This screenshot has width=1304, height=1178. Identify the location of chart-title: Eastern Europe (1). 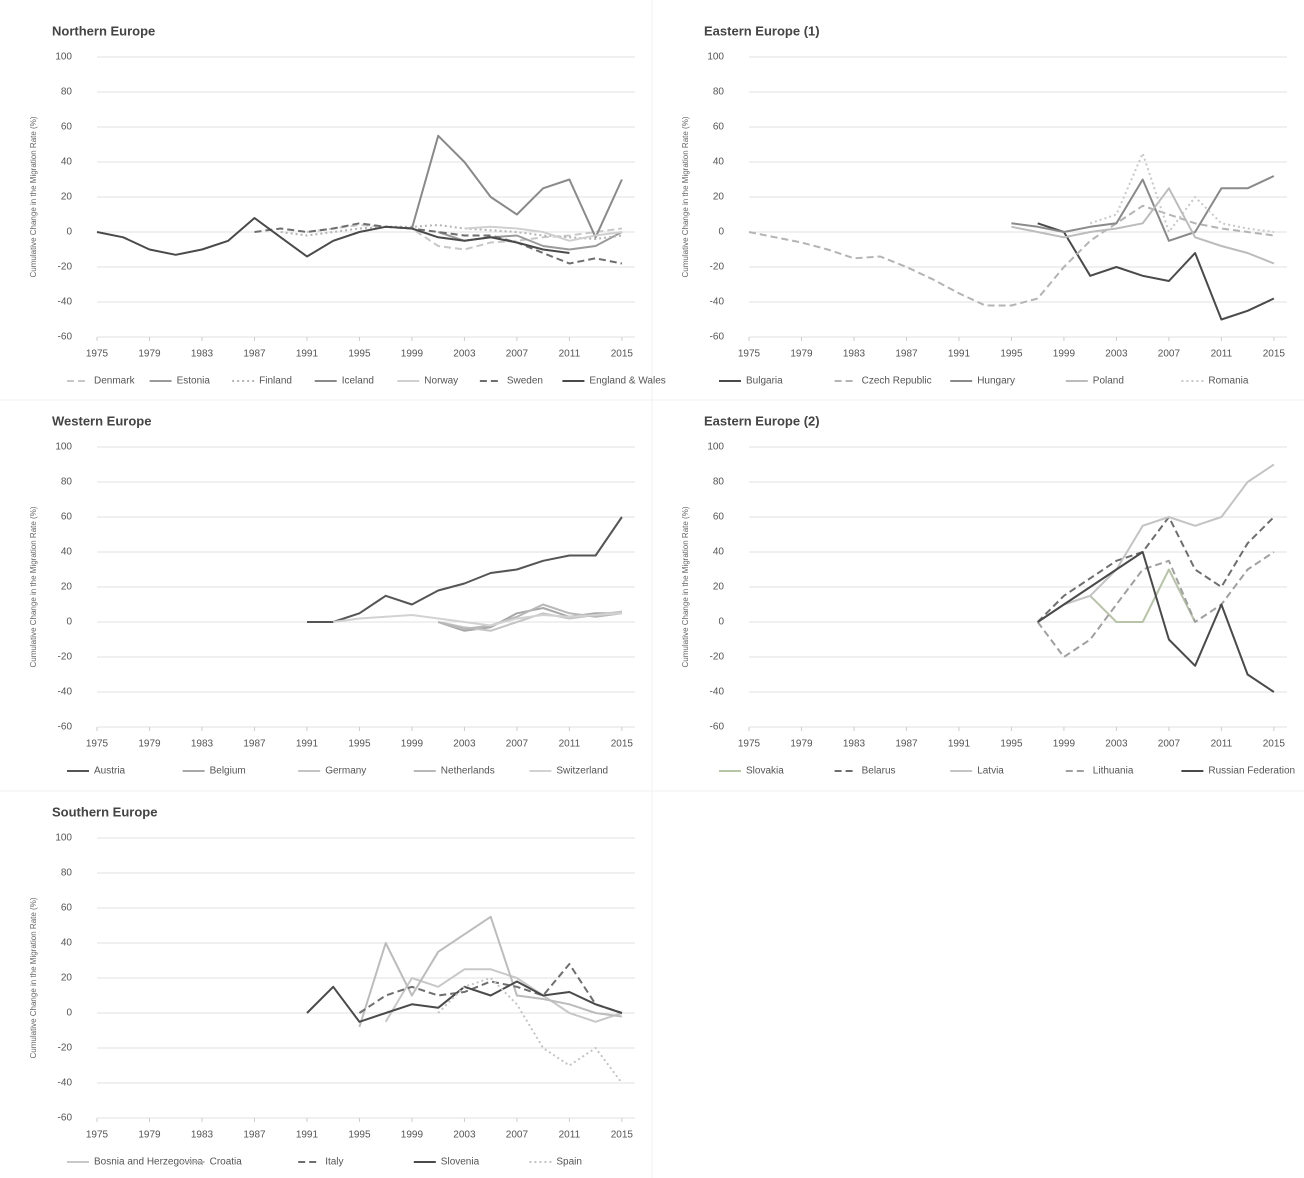
(762, 30).